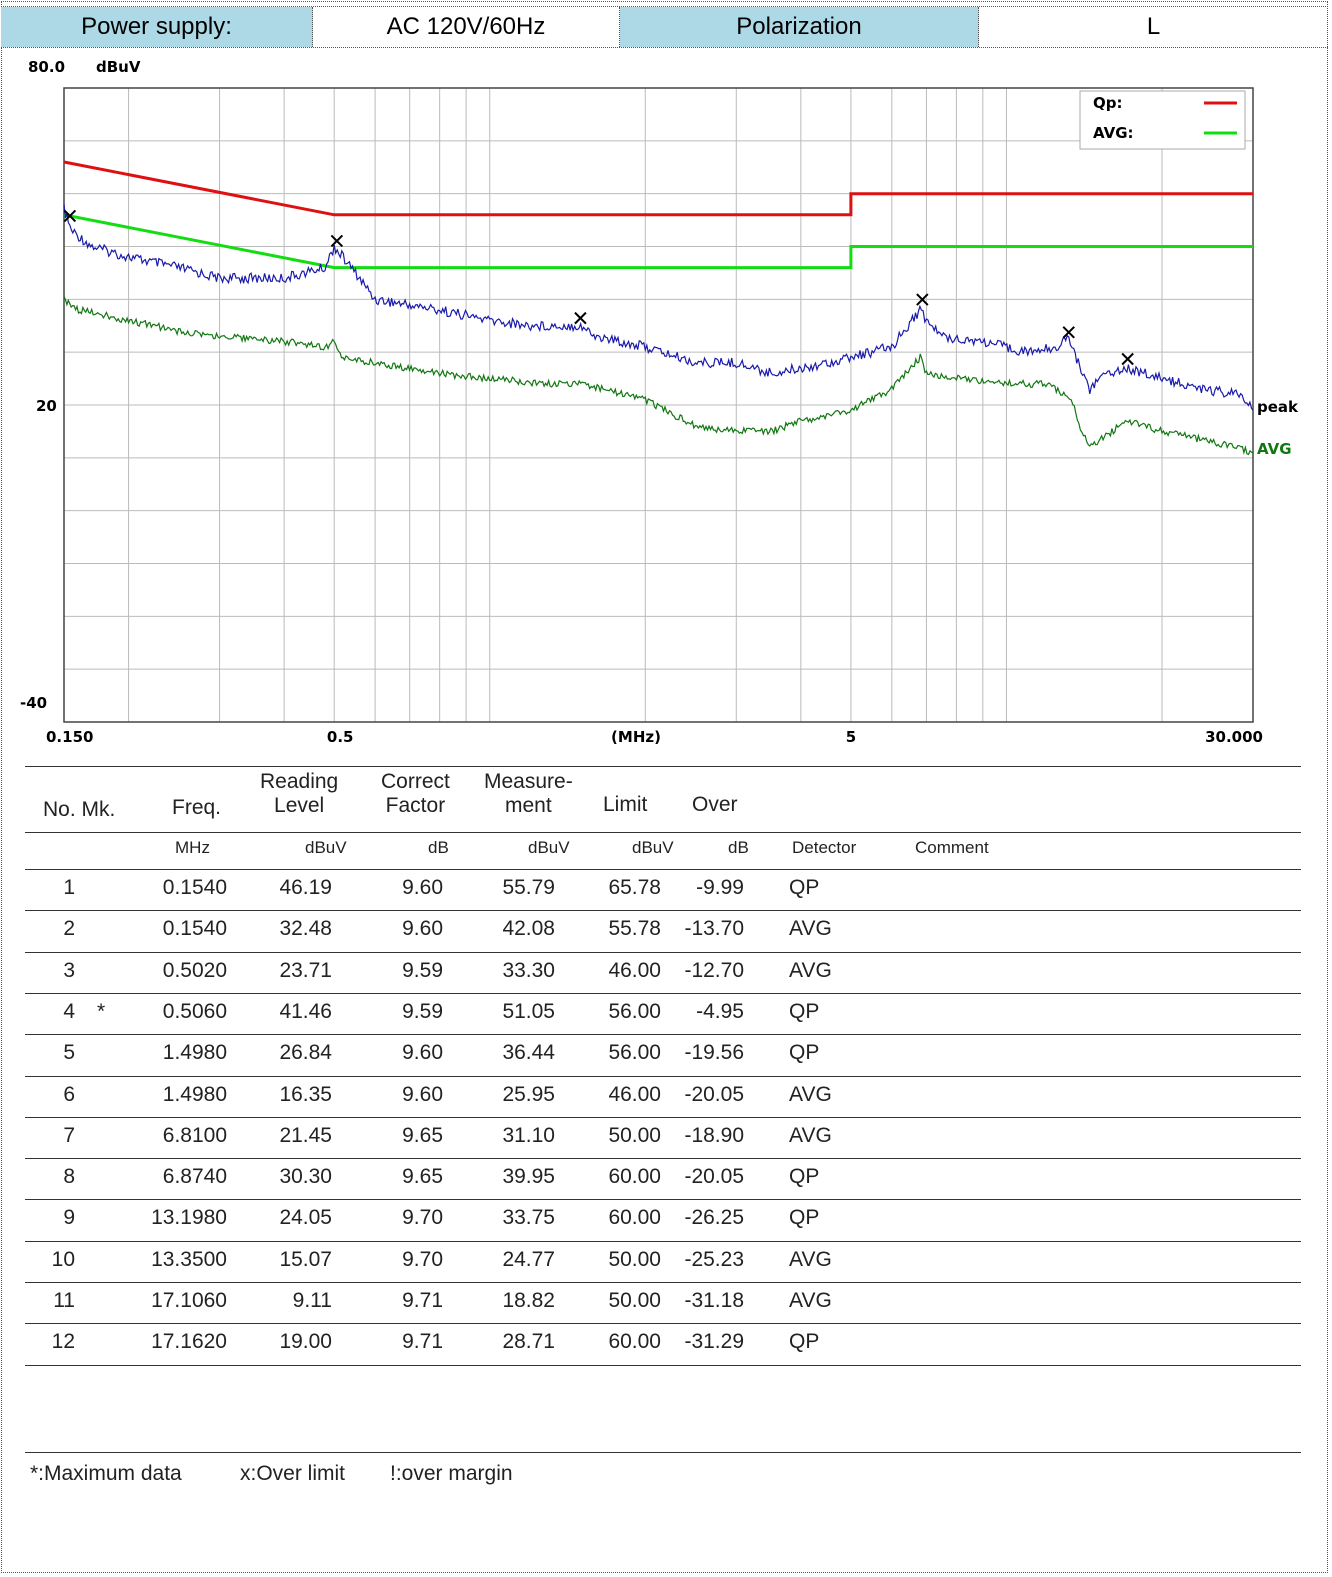  I want to click on cell-limit: 46.00, so click(634, 970).